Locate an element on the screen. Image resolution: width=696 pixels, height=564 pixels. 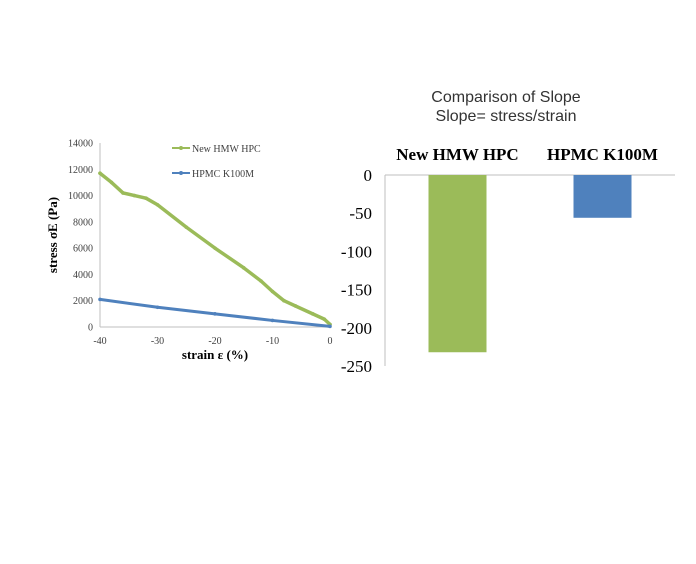
line-y-tick-labels: 0 2000 4000 6000 8000 10000 12000 14000 is located at coordinates (80, 236).